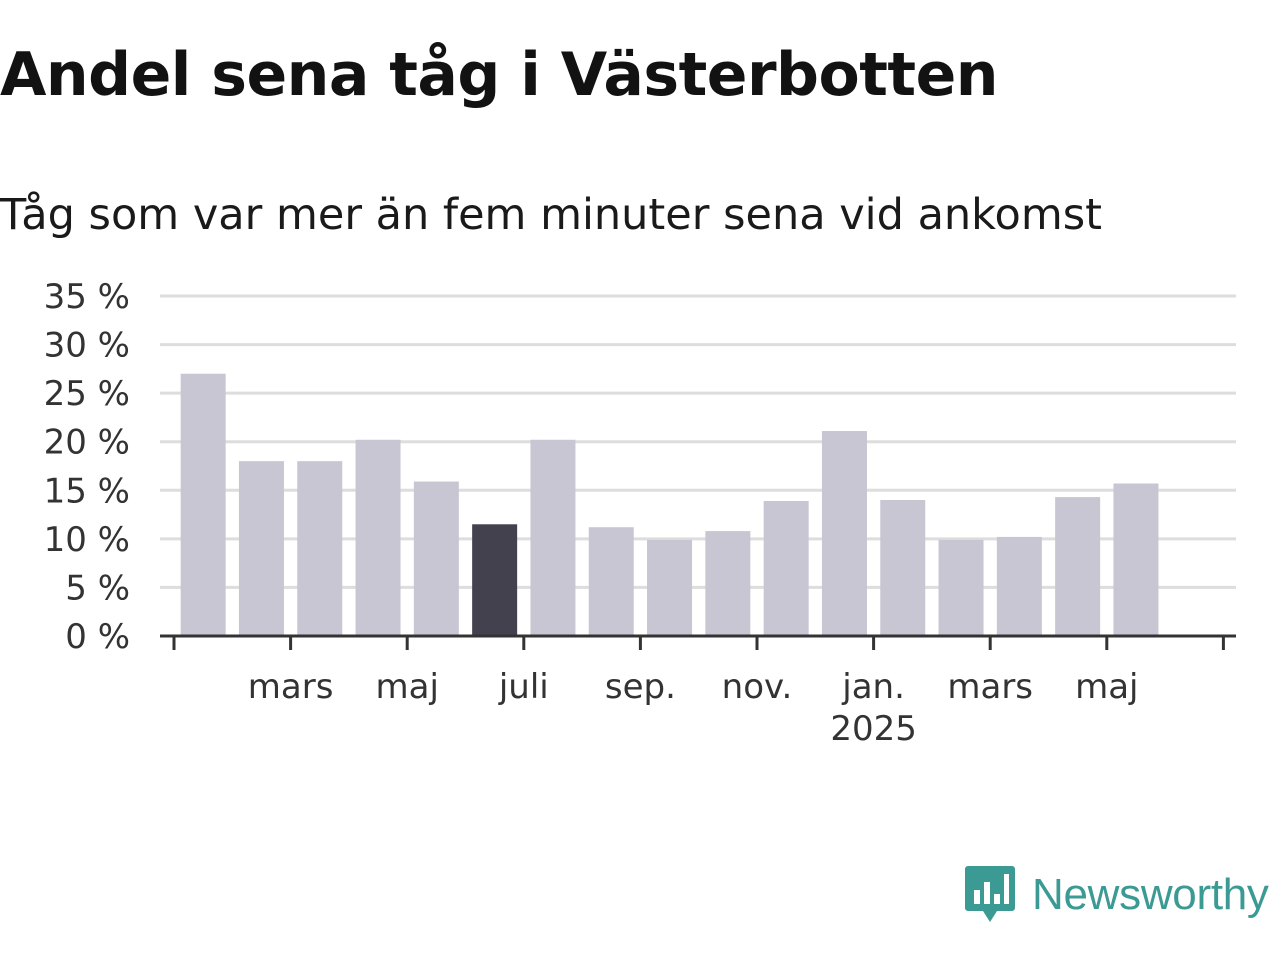 This screenshot has height=960, width=1280. I want to click on y-tick-label: 35 %, so click(87, 297).